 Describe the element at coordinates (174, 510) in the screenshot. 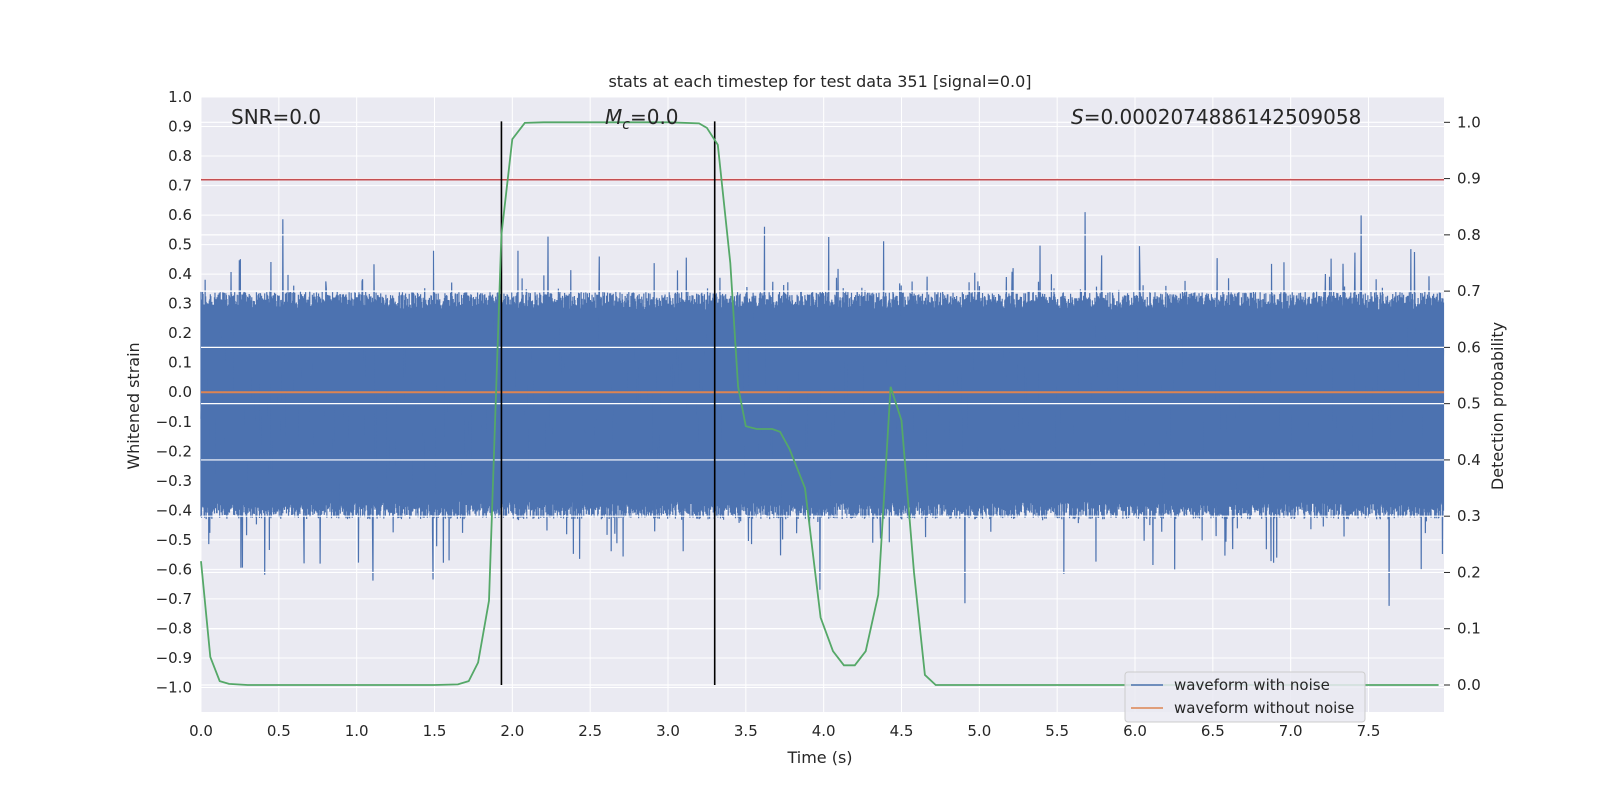

I see `y-tick-label: −0.4` at that location.